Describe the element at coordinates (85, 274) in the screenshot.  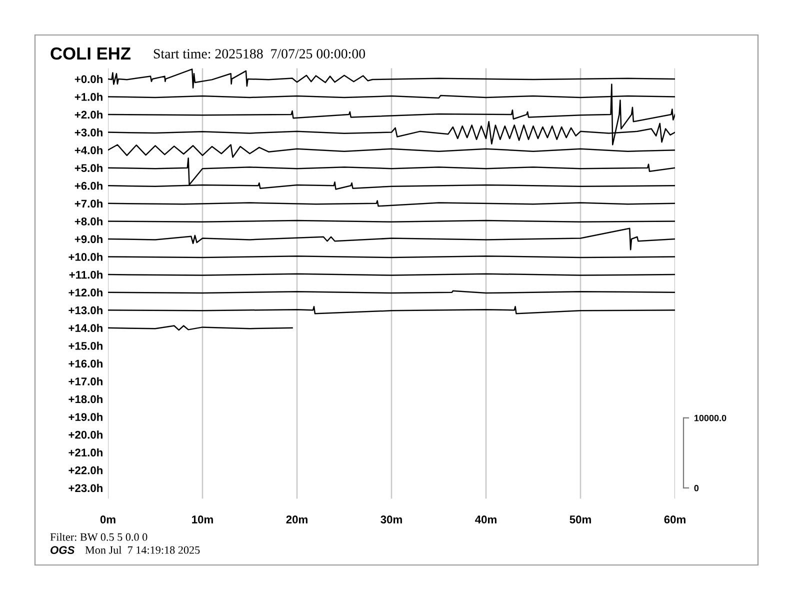
I see `y-tick-label: +11.0h` at that location.